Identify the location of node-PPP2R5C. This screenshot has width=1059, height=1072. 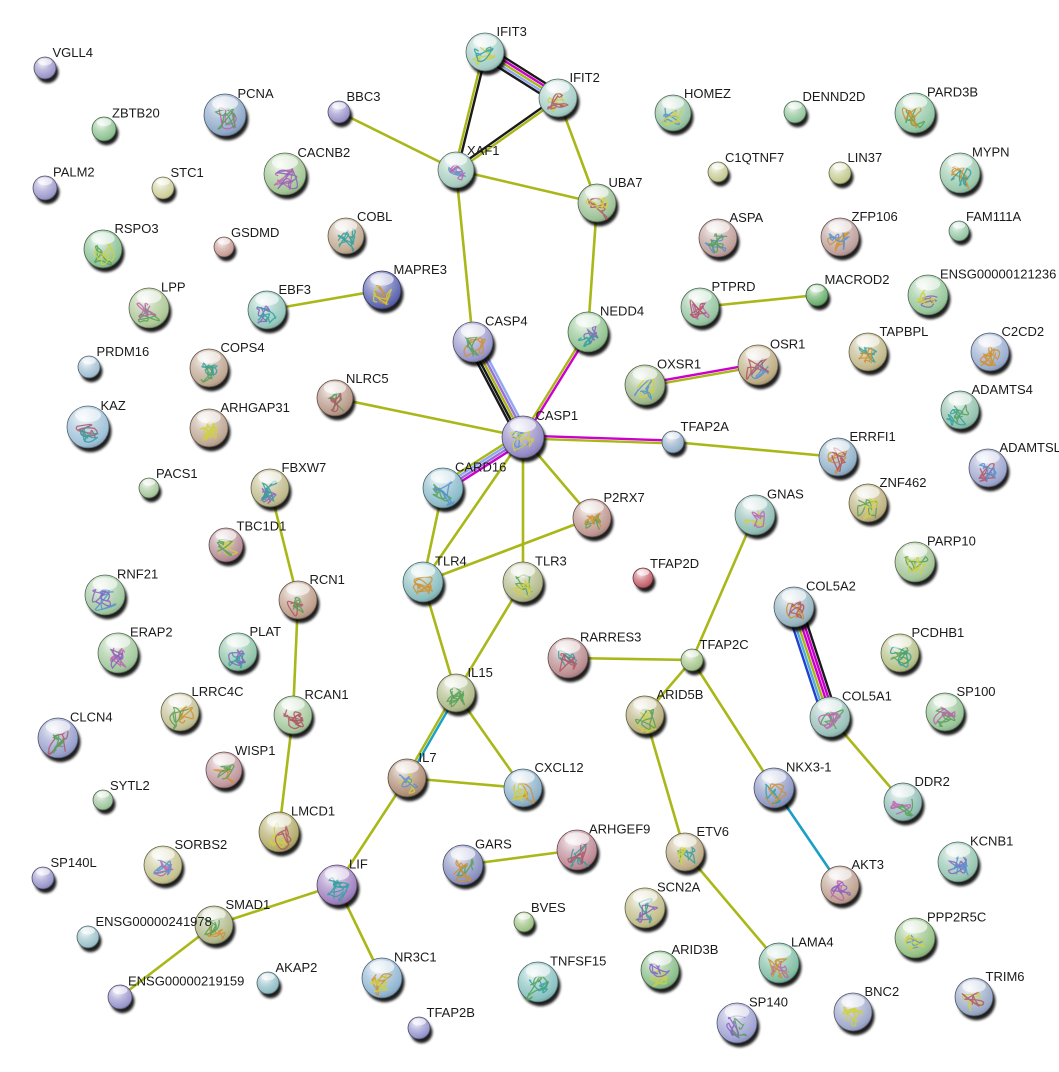
(915, 938).